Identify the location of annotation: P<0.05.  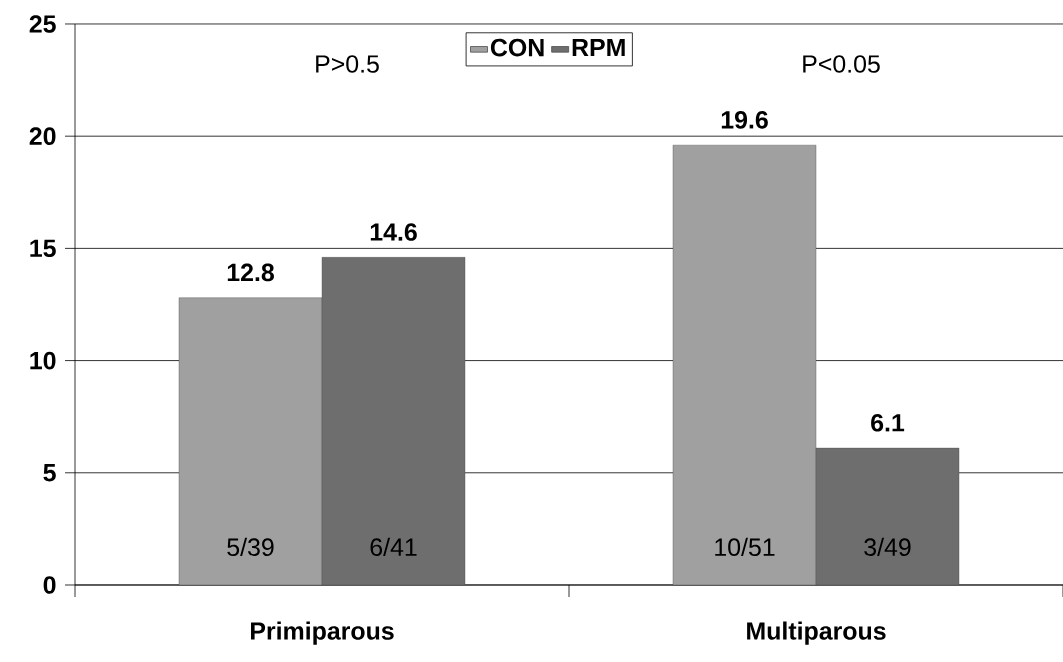
(841, 64).